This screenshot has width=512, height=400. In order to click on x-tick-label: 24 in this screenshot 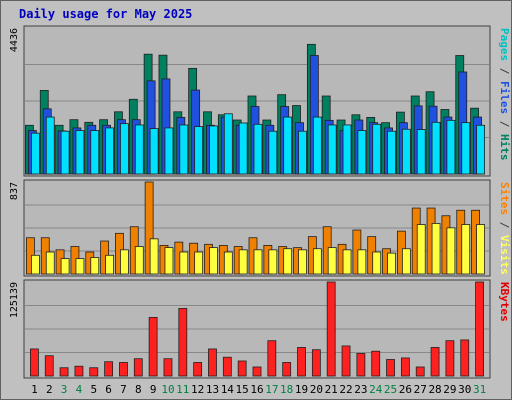, I will do `click(376, 389)`.